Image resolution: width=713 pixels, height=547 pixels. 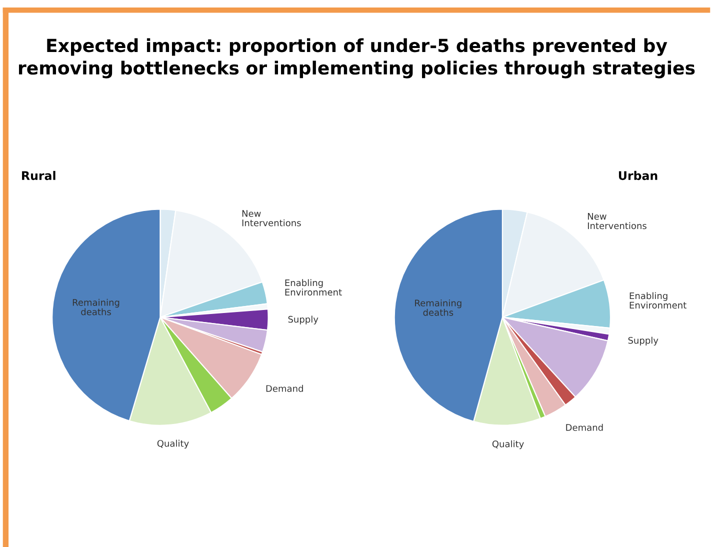 I want to click on chart-subtitle: Rural, so click(x=39, y=175).